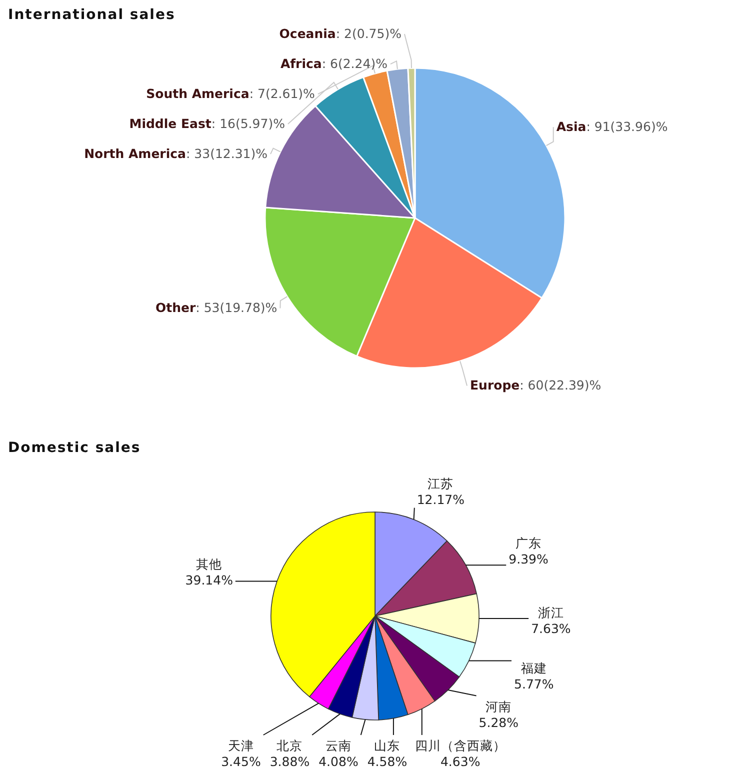 Image resolution: width=750 pixels, height=771 pixels. What do you see at coordinates (498, 722) in the screenshot?
I see `data-label: 5.28%` at bounding box center [498, 722].